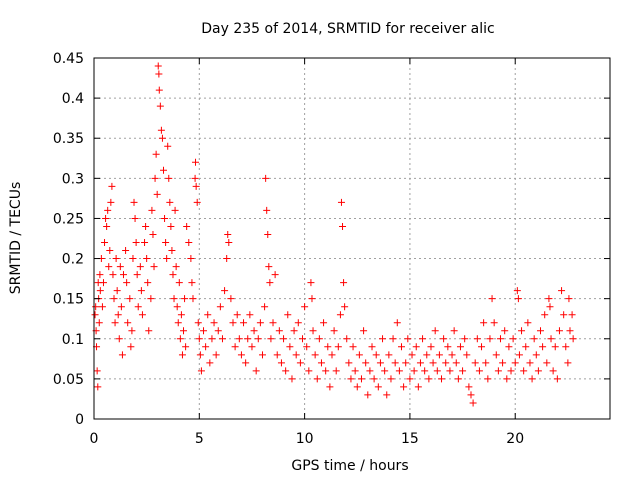 The width and height of the screenshot is (640, 480). Describe the element at coordinates (199, 439) in the screenshot. I see `x-tick-label: 5` at that location.